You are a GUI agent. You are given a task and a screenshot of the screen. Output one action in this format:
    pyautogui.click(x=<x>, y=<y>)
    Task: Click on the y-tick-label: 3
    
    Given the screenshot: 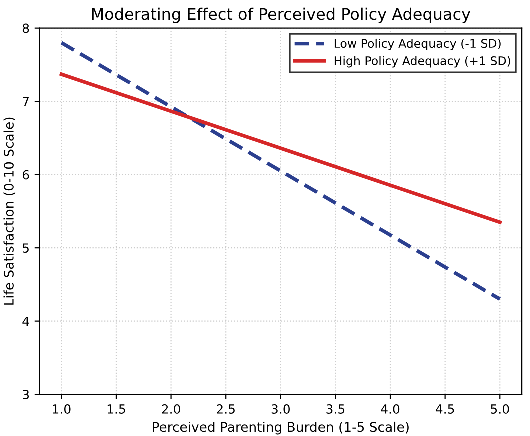 What is the action you would take?
    pyautogui.click(x=26, y=395)
    